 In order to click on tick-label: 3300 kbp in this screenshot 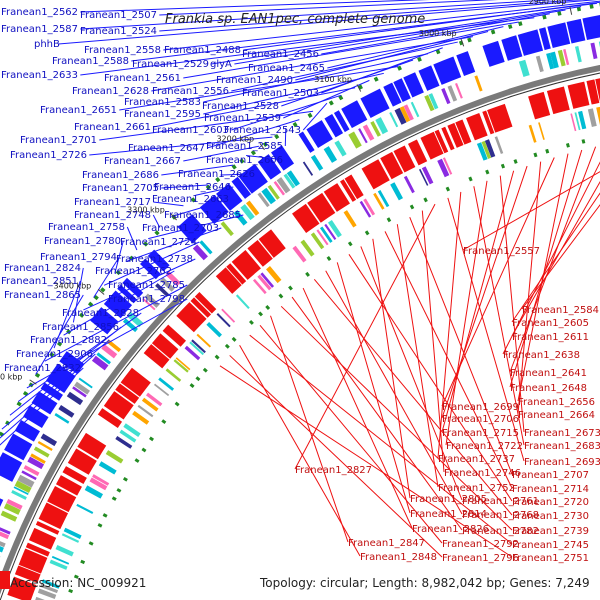, I will do `click(146, 210)`.